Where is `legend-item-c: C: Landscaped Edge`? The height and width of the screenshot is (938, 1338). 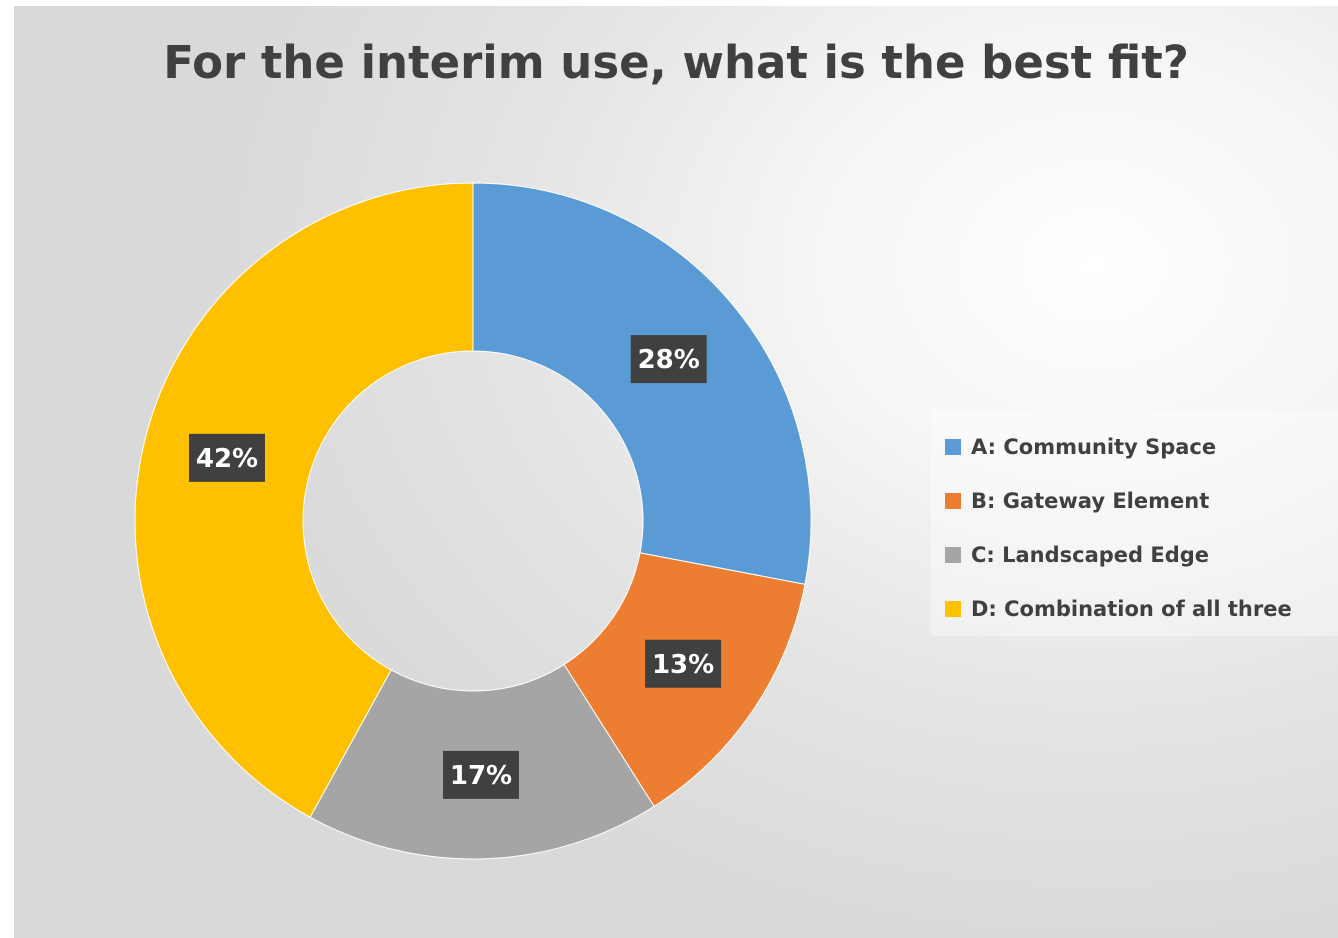
legend-item-c: C: Landscaped Edge is located at coordinates (1077, 555).